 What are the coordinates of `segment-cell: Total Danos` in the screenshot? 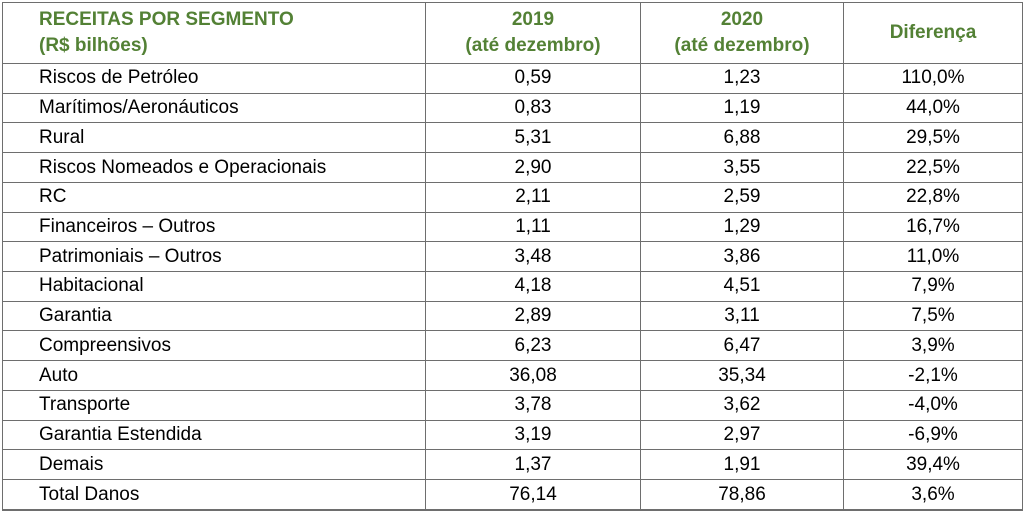 It's located at (214, 495).